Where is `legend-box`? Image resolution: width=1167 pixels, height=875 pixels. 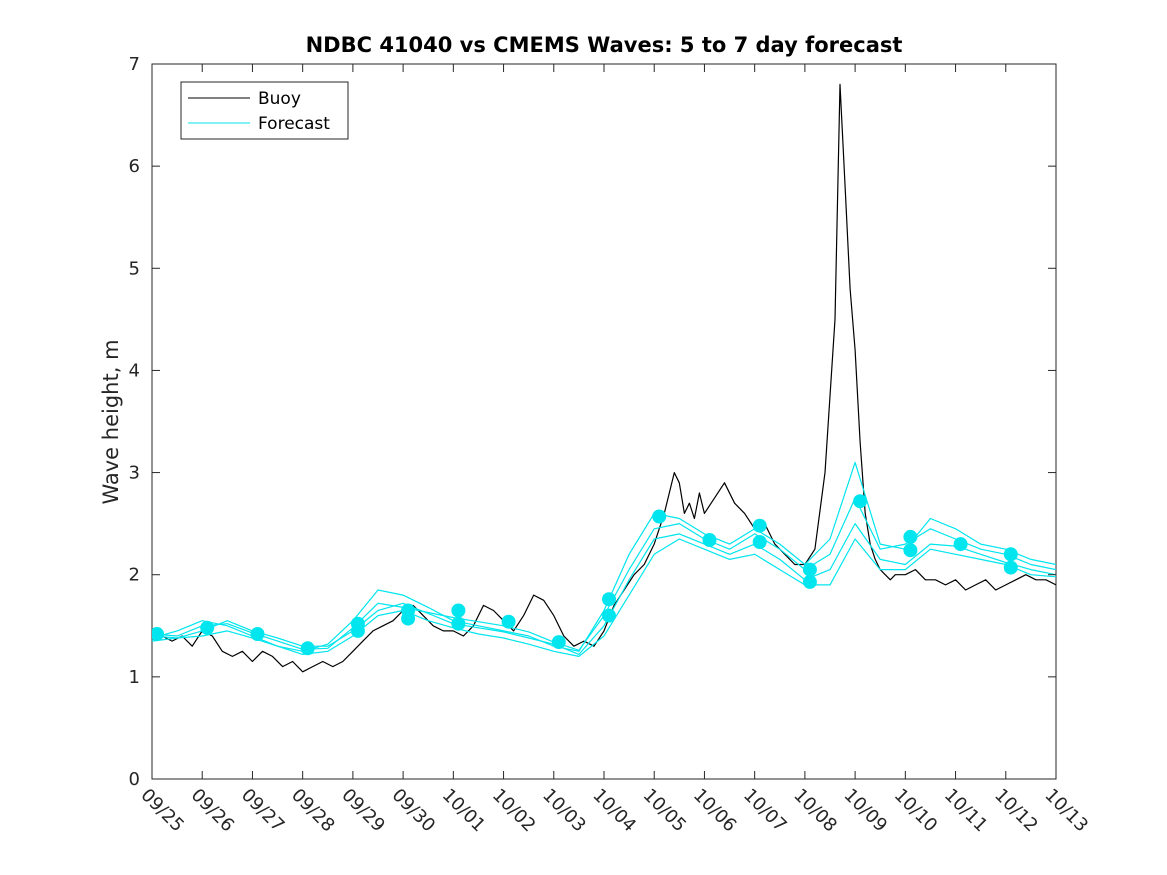 legend-box is located at coordinates (264, 110).